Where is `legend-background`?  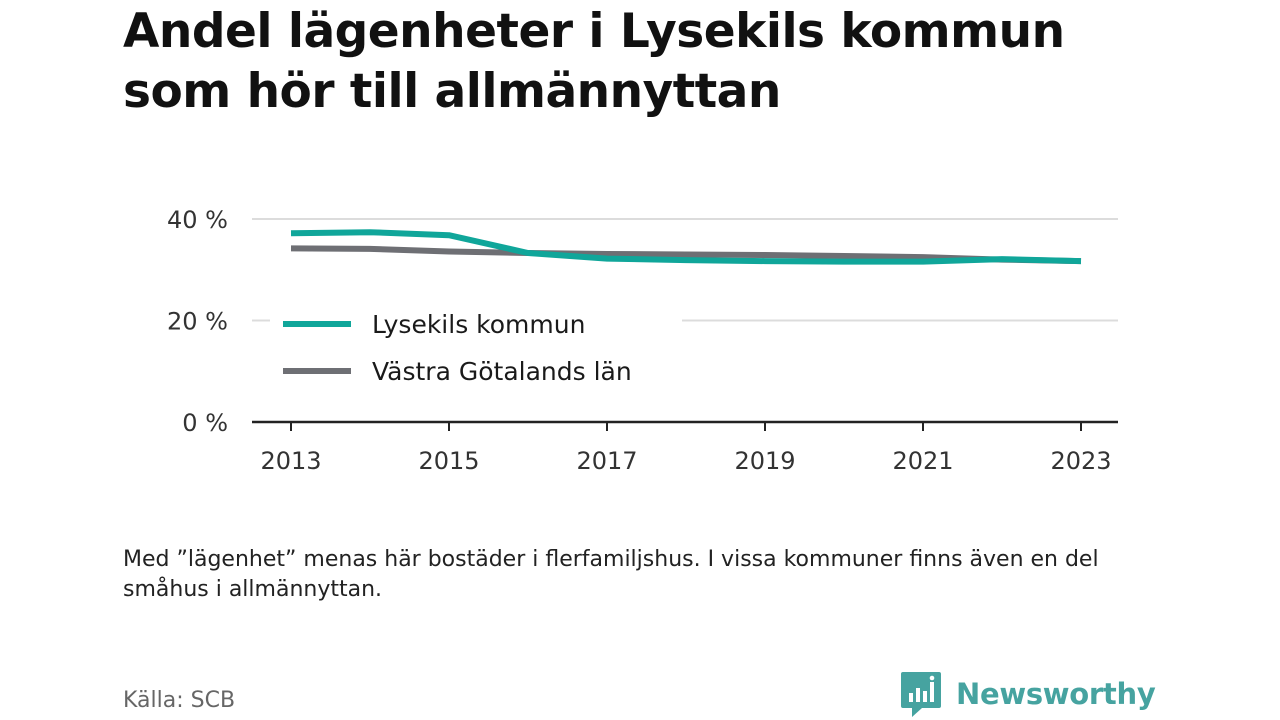
legend-background is located at coordinates (476, 346).